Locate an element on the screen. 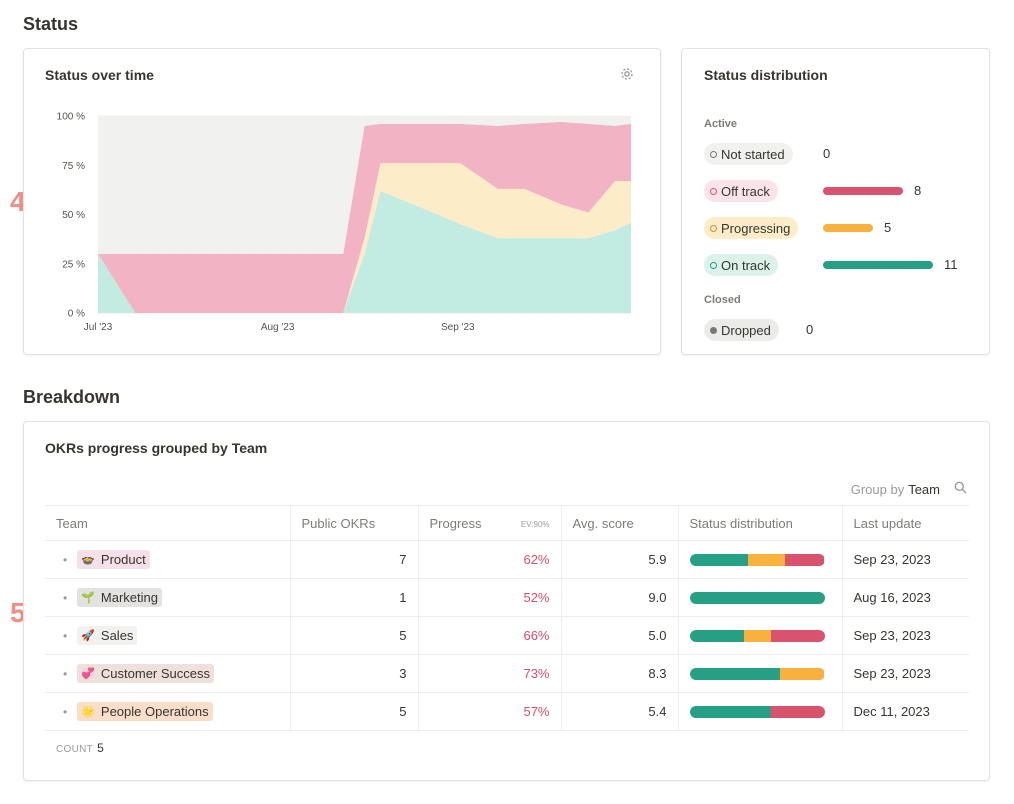  team-tag: 🍲 Product is located at coordinates (113, 559).